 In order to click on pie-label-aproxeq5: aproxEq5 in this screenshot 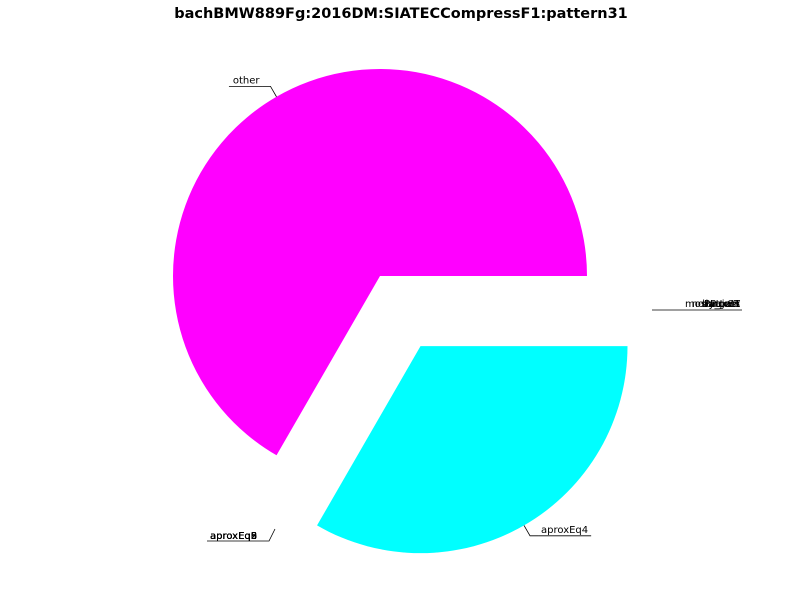, I will do `click(233, 536)`.